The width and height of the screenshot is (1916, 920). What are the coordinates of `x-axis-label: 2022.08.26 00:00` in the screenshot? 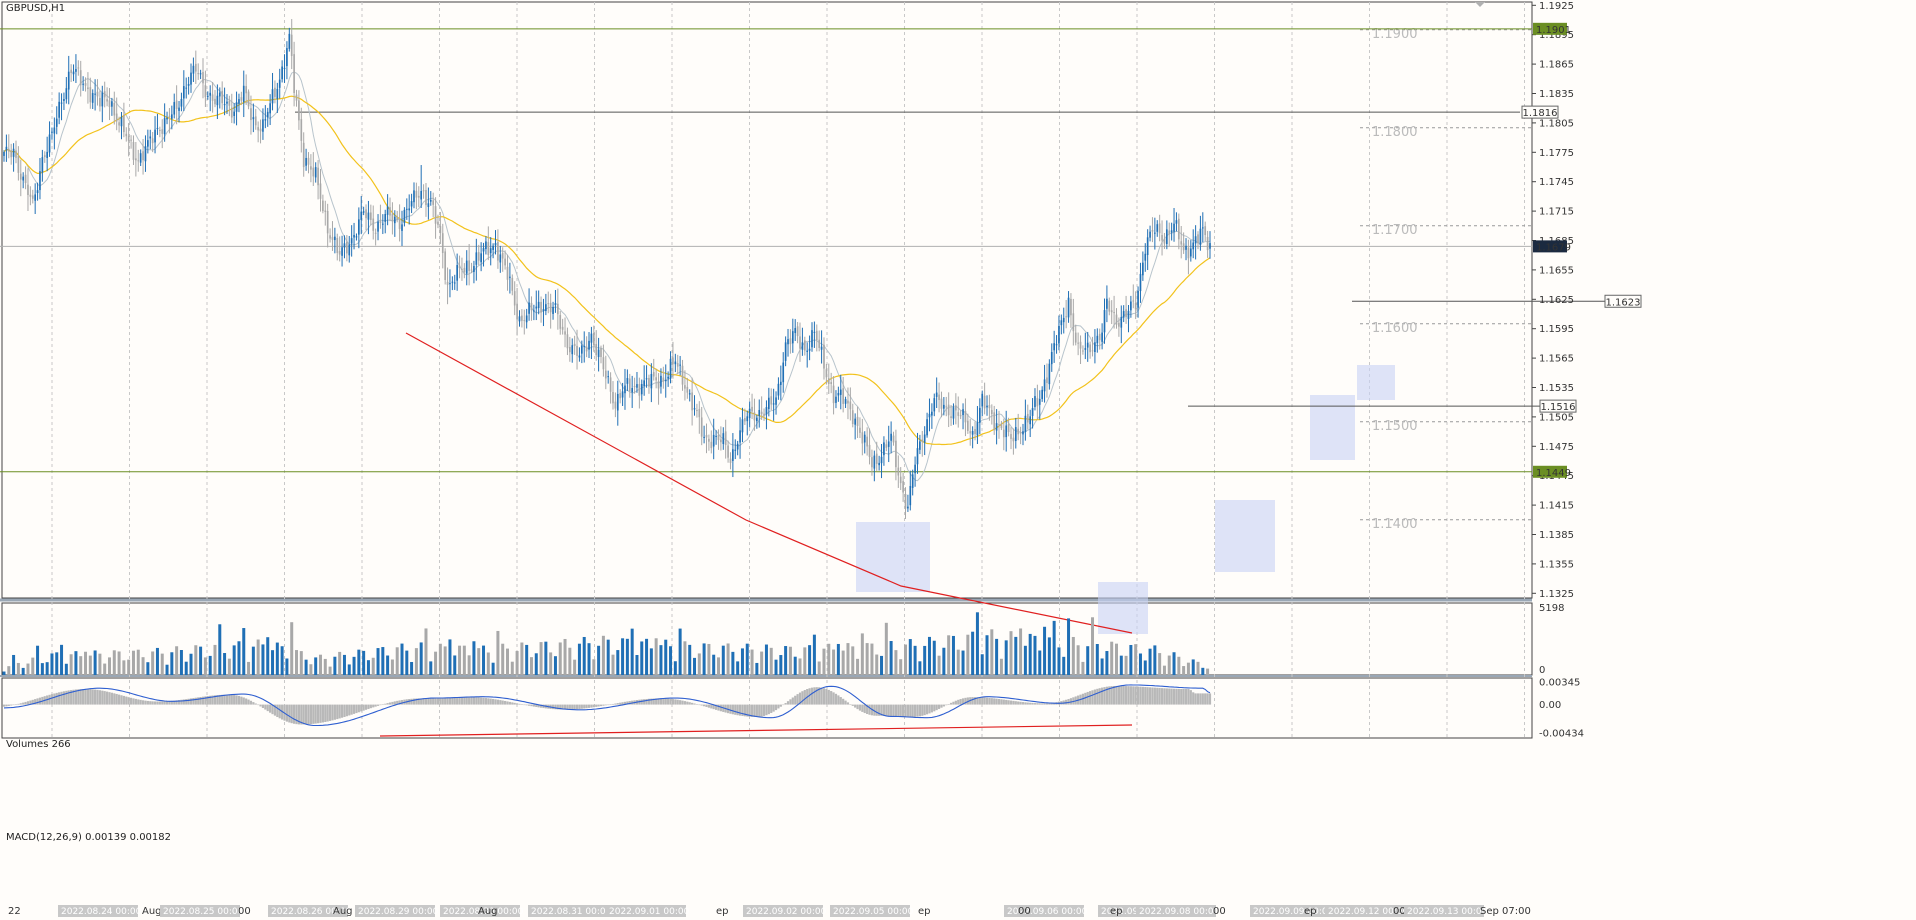 It's located at (311, 912).